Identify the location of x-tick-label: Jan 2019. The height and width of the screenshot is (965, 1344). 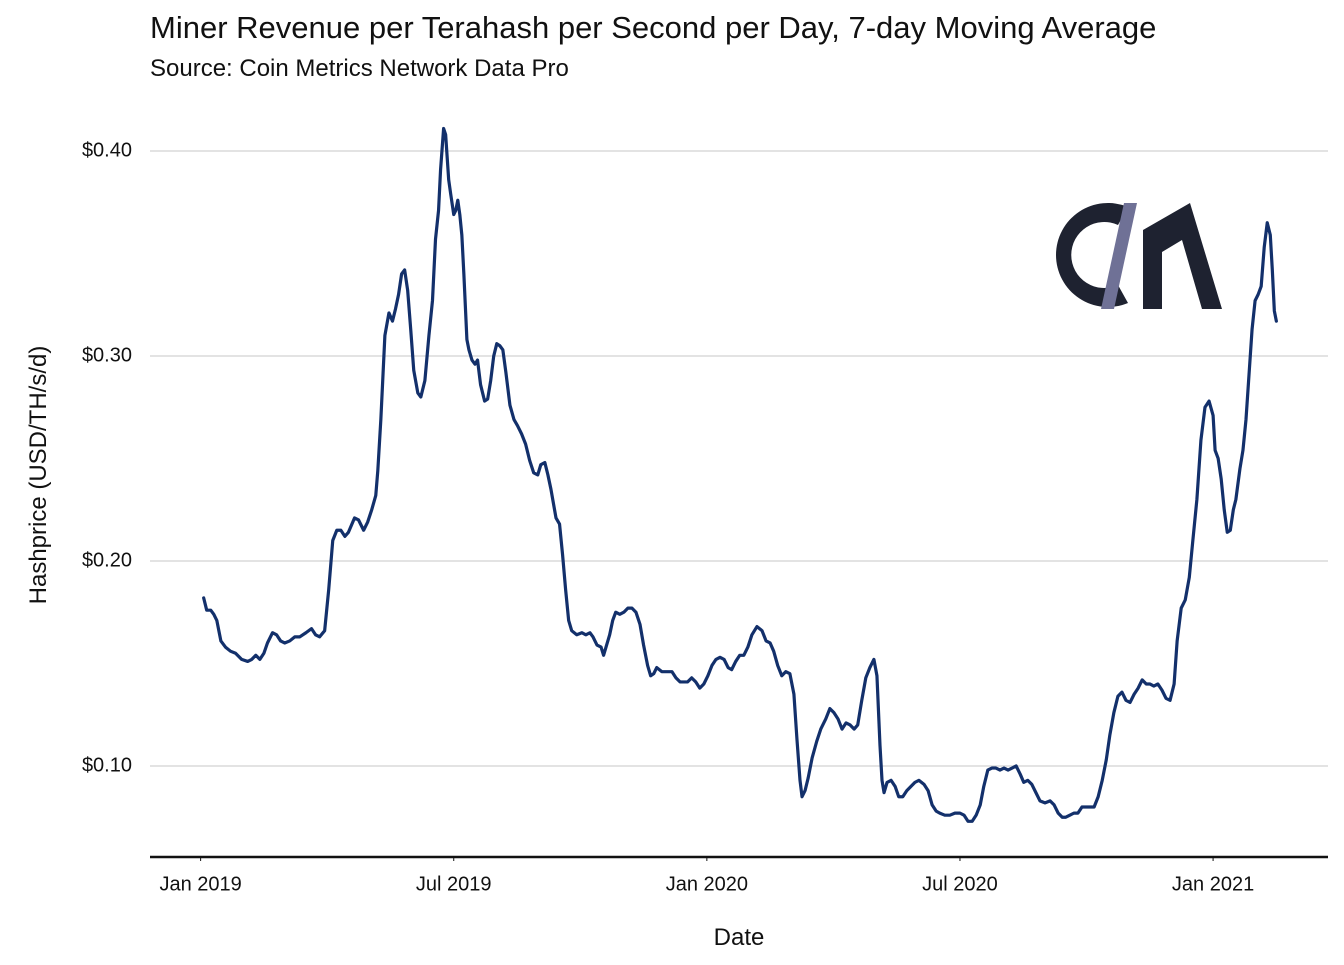
(200, 884).